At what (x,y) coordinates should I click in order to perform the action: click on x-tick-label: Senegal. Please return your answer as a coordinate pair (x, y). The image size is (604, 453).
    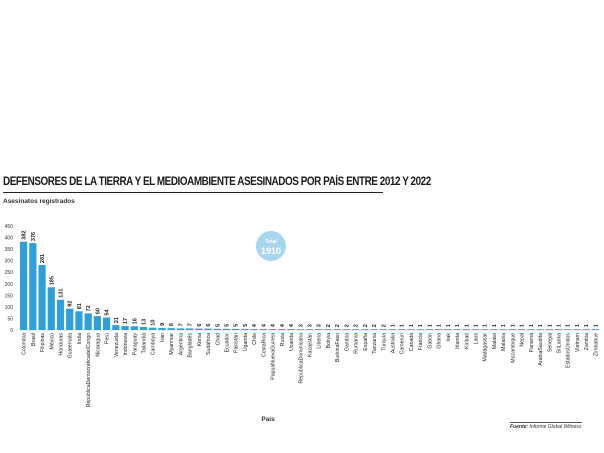
    Looking at the image, I should click on (550, 342).